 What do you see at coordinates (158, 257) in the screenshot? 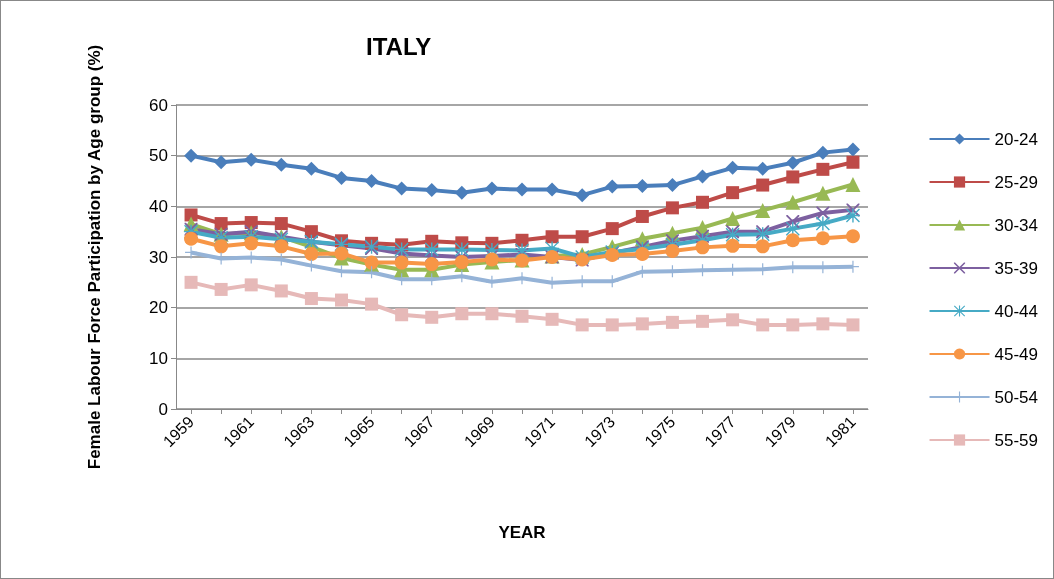
I see `y-tick-label: 30` at bounding box center [158, 257].